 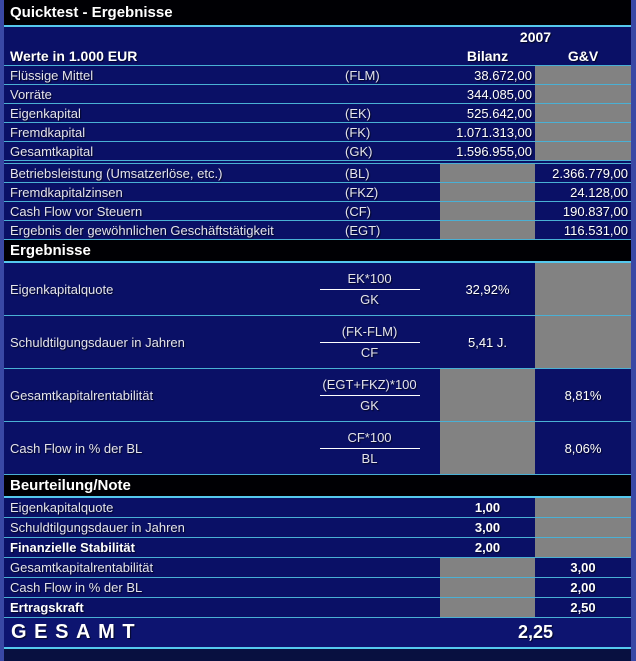 I want to click on note-label: Ertragskraft, so click(x=47, y=607).